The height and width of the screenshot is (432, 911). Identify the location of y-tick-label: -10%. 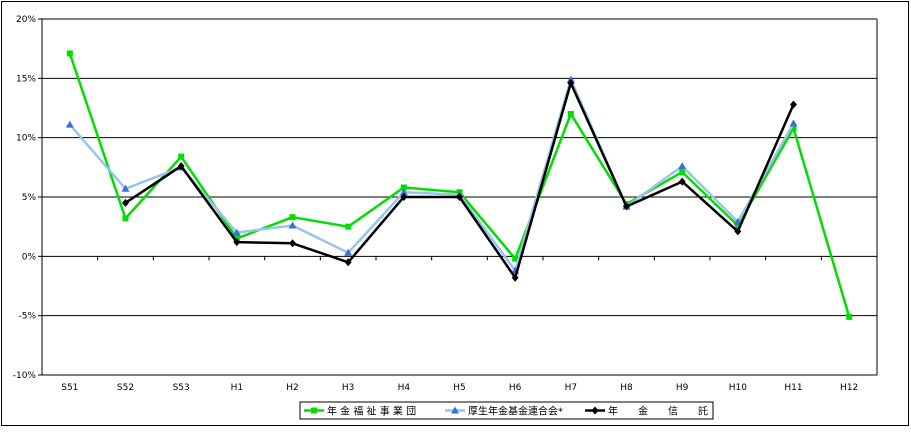
(25, 376).